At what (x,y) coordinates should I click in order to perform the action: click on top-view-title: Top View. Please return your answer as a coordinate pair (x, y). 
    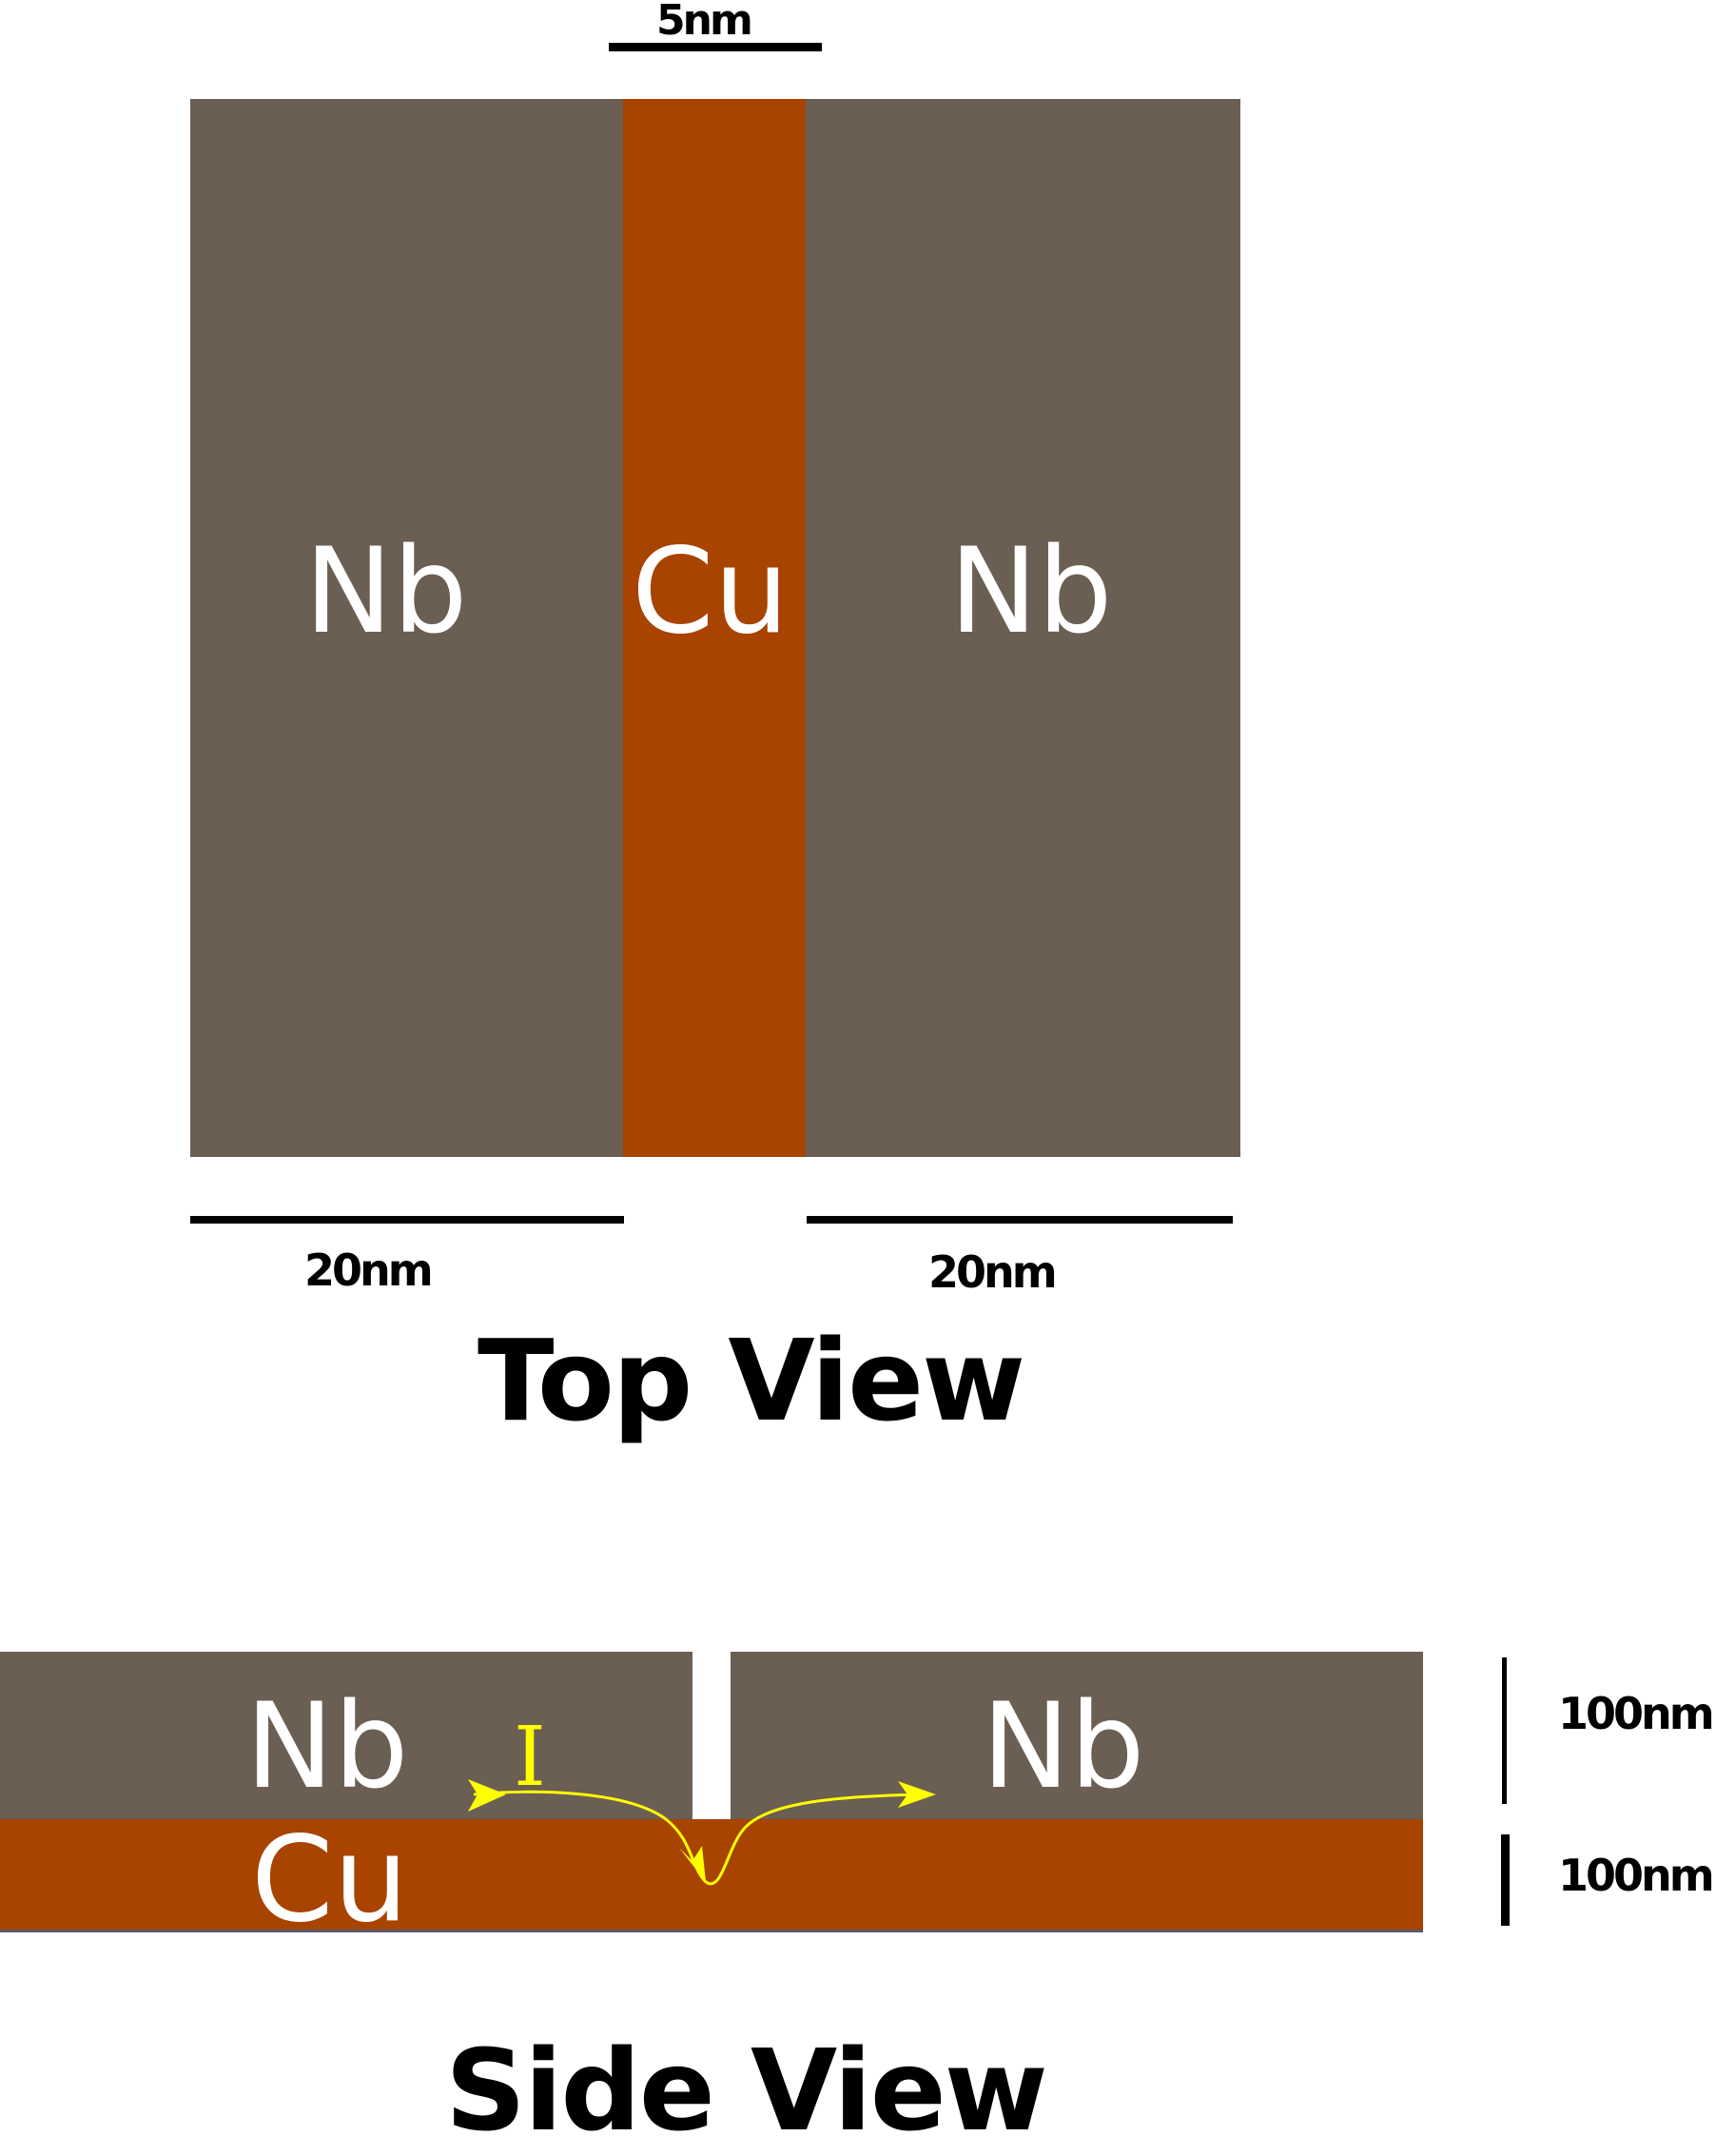
    Looking at the image, I should click on (751, 1380).